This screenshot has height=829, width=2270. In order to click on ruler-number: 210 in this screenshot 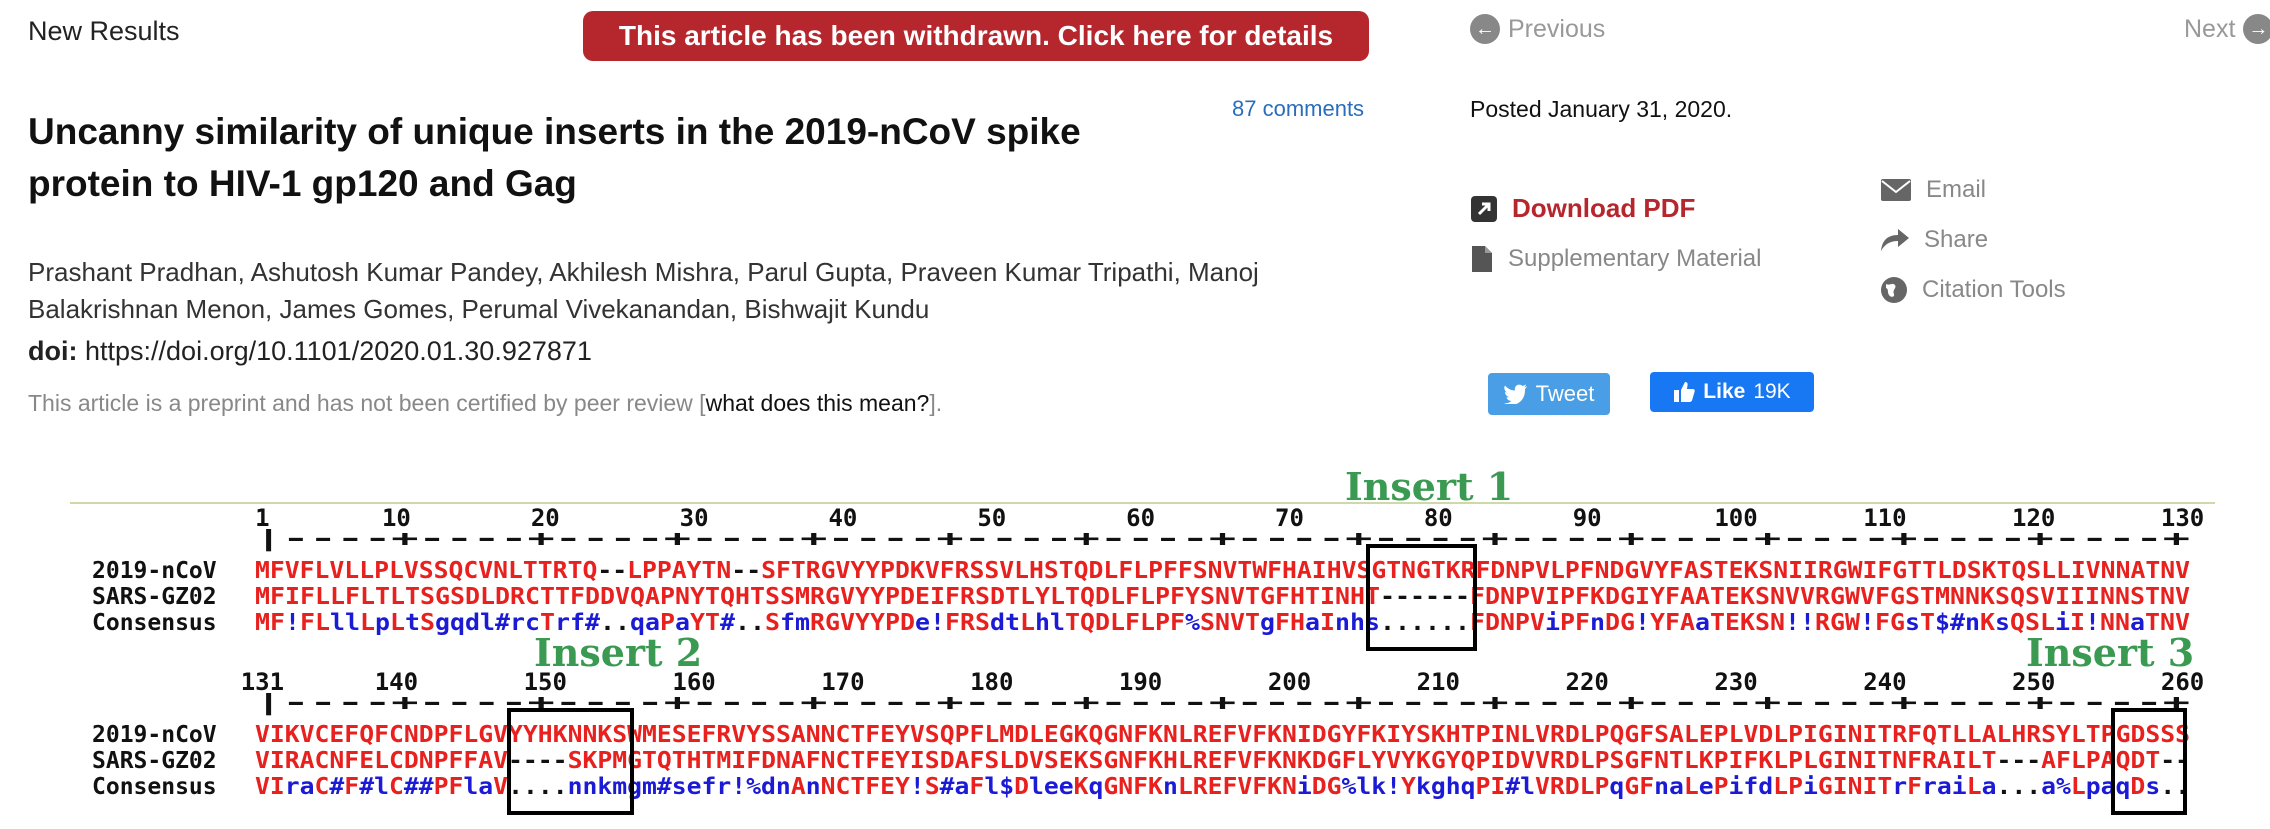, I will do `click(1438, 682)`.